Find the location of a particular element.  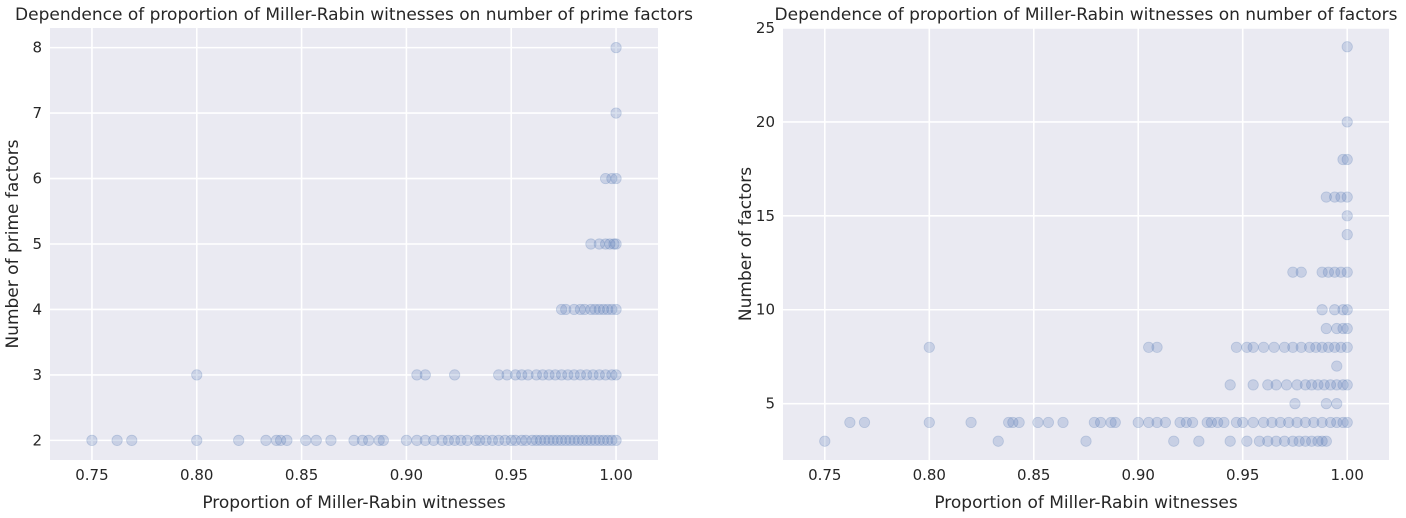

y-tick-label: 15 is located at coordinates (765, 216).